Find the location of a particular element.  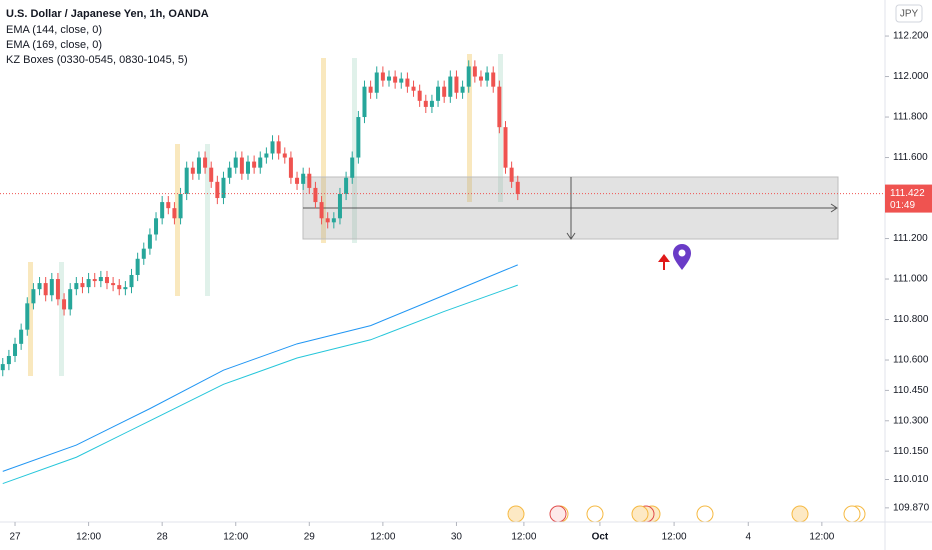

y-tick-label: 111.600 is located at coordinates (910, 157).